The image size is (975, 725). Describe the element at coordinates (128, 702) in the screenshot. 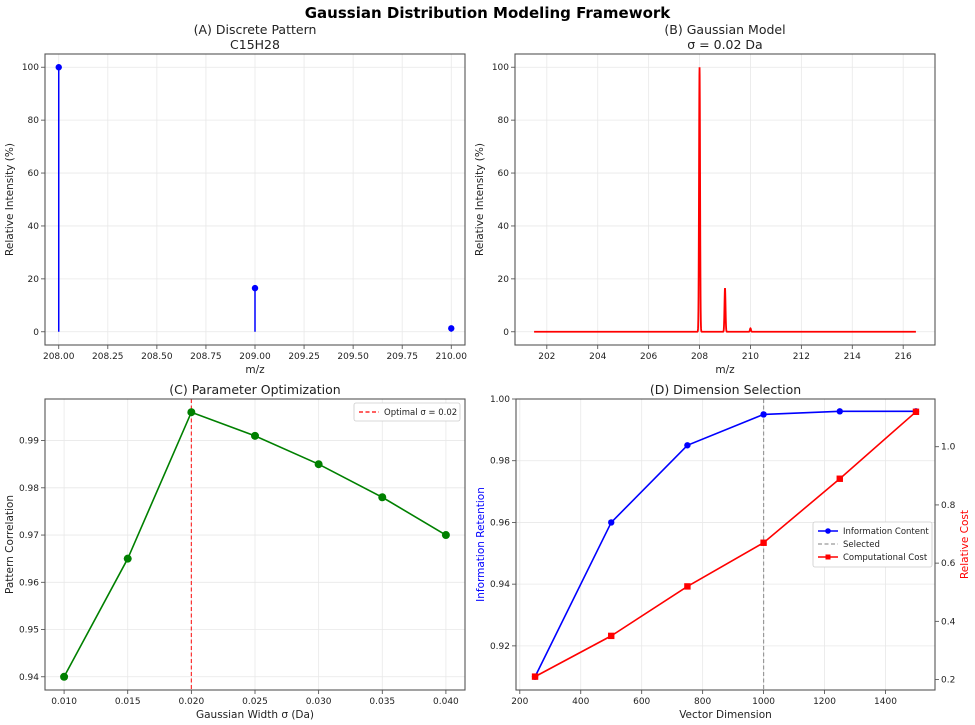

I see `x-tick-label: 0.015` at that location.